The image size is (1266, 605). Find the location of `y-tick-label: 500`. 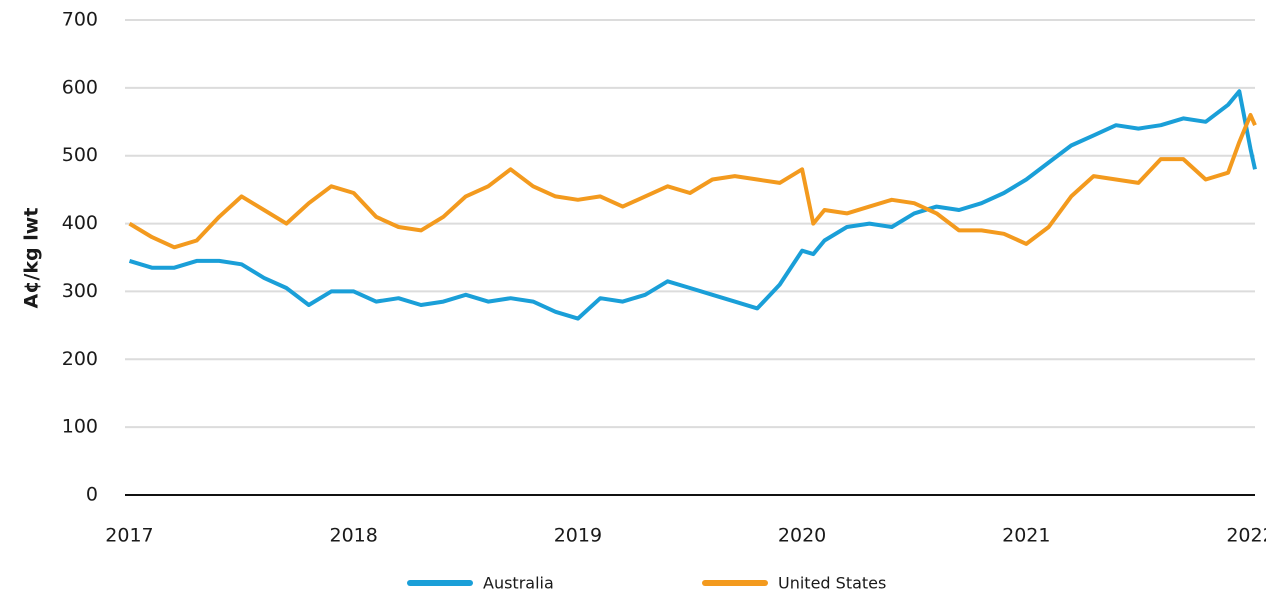

y-tick-label: 500 is located at coordinates (80, 155).